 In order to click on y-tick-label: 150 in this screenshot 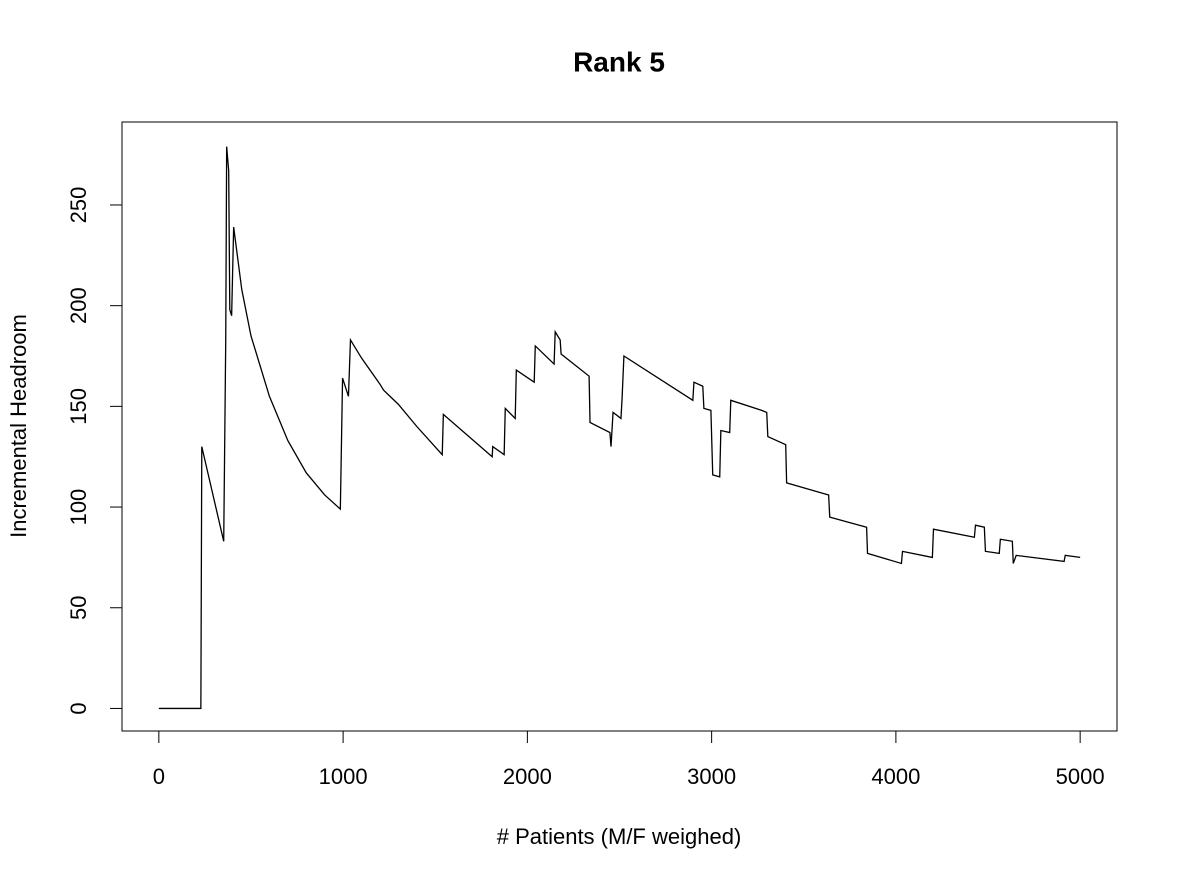, I will do `click(78, 406)`.